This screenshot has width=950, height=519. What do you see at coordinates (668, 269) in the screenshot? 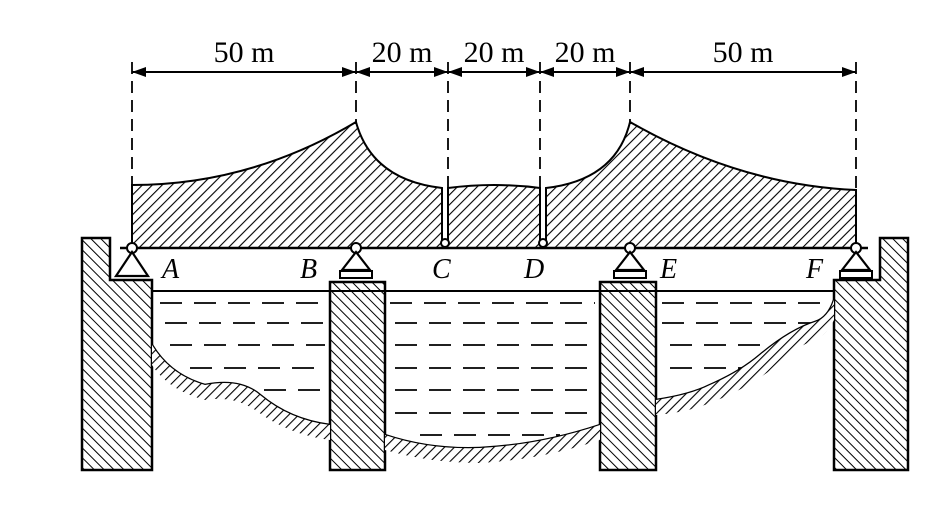
I see `point-label-e: E` at bounding box center [668, 269].